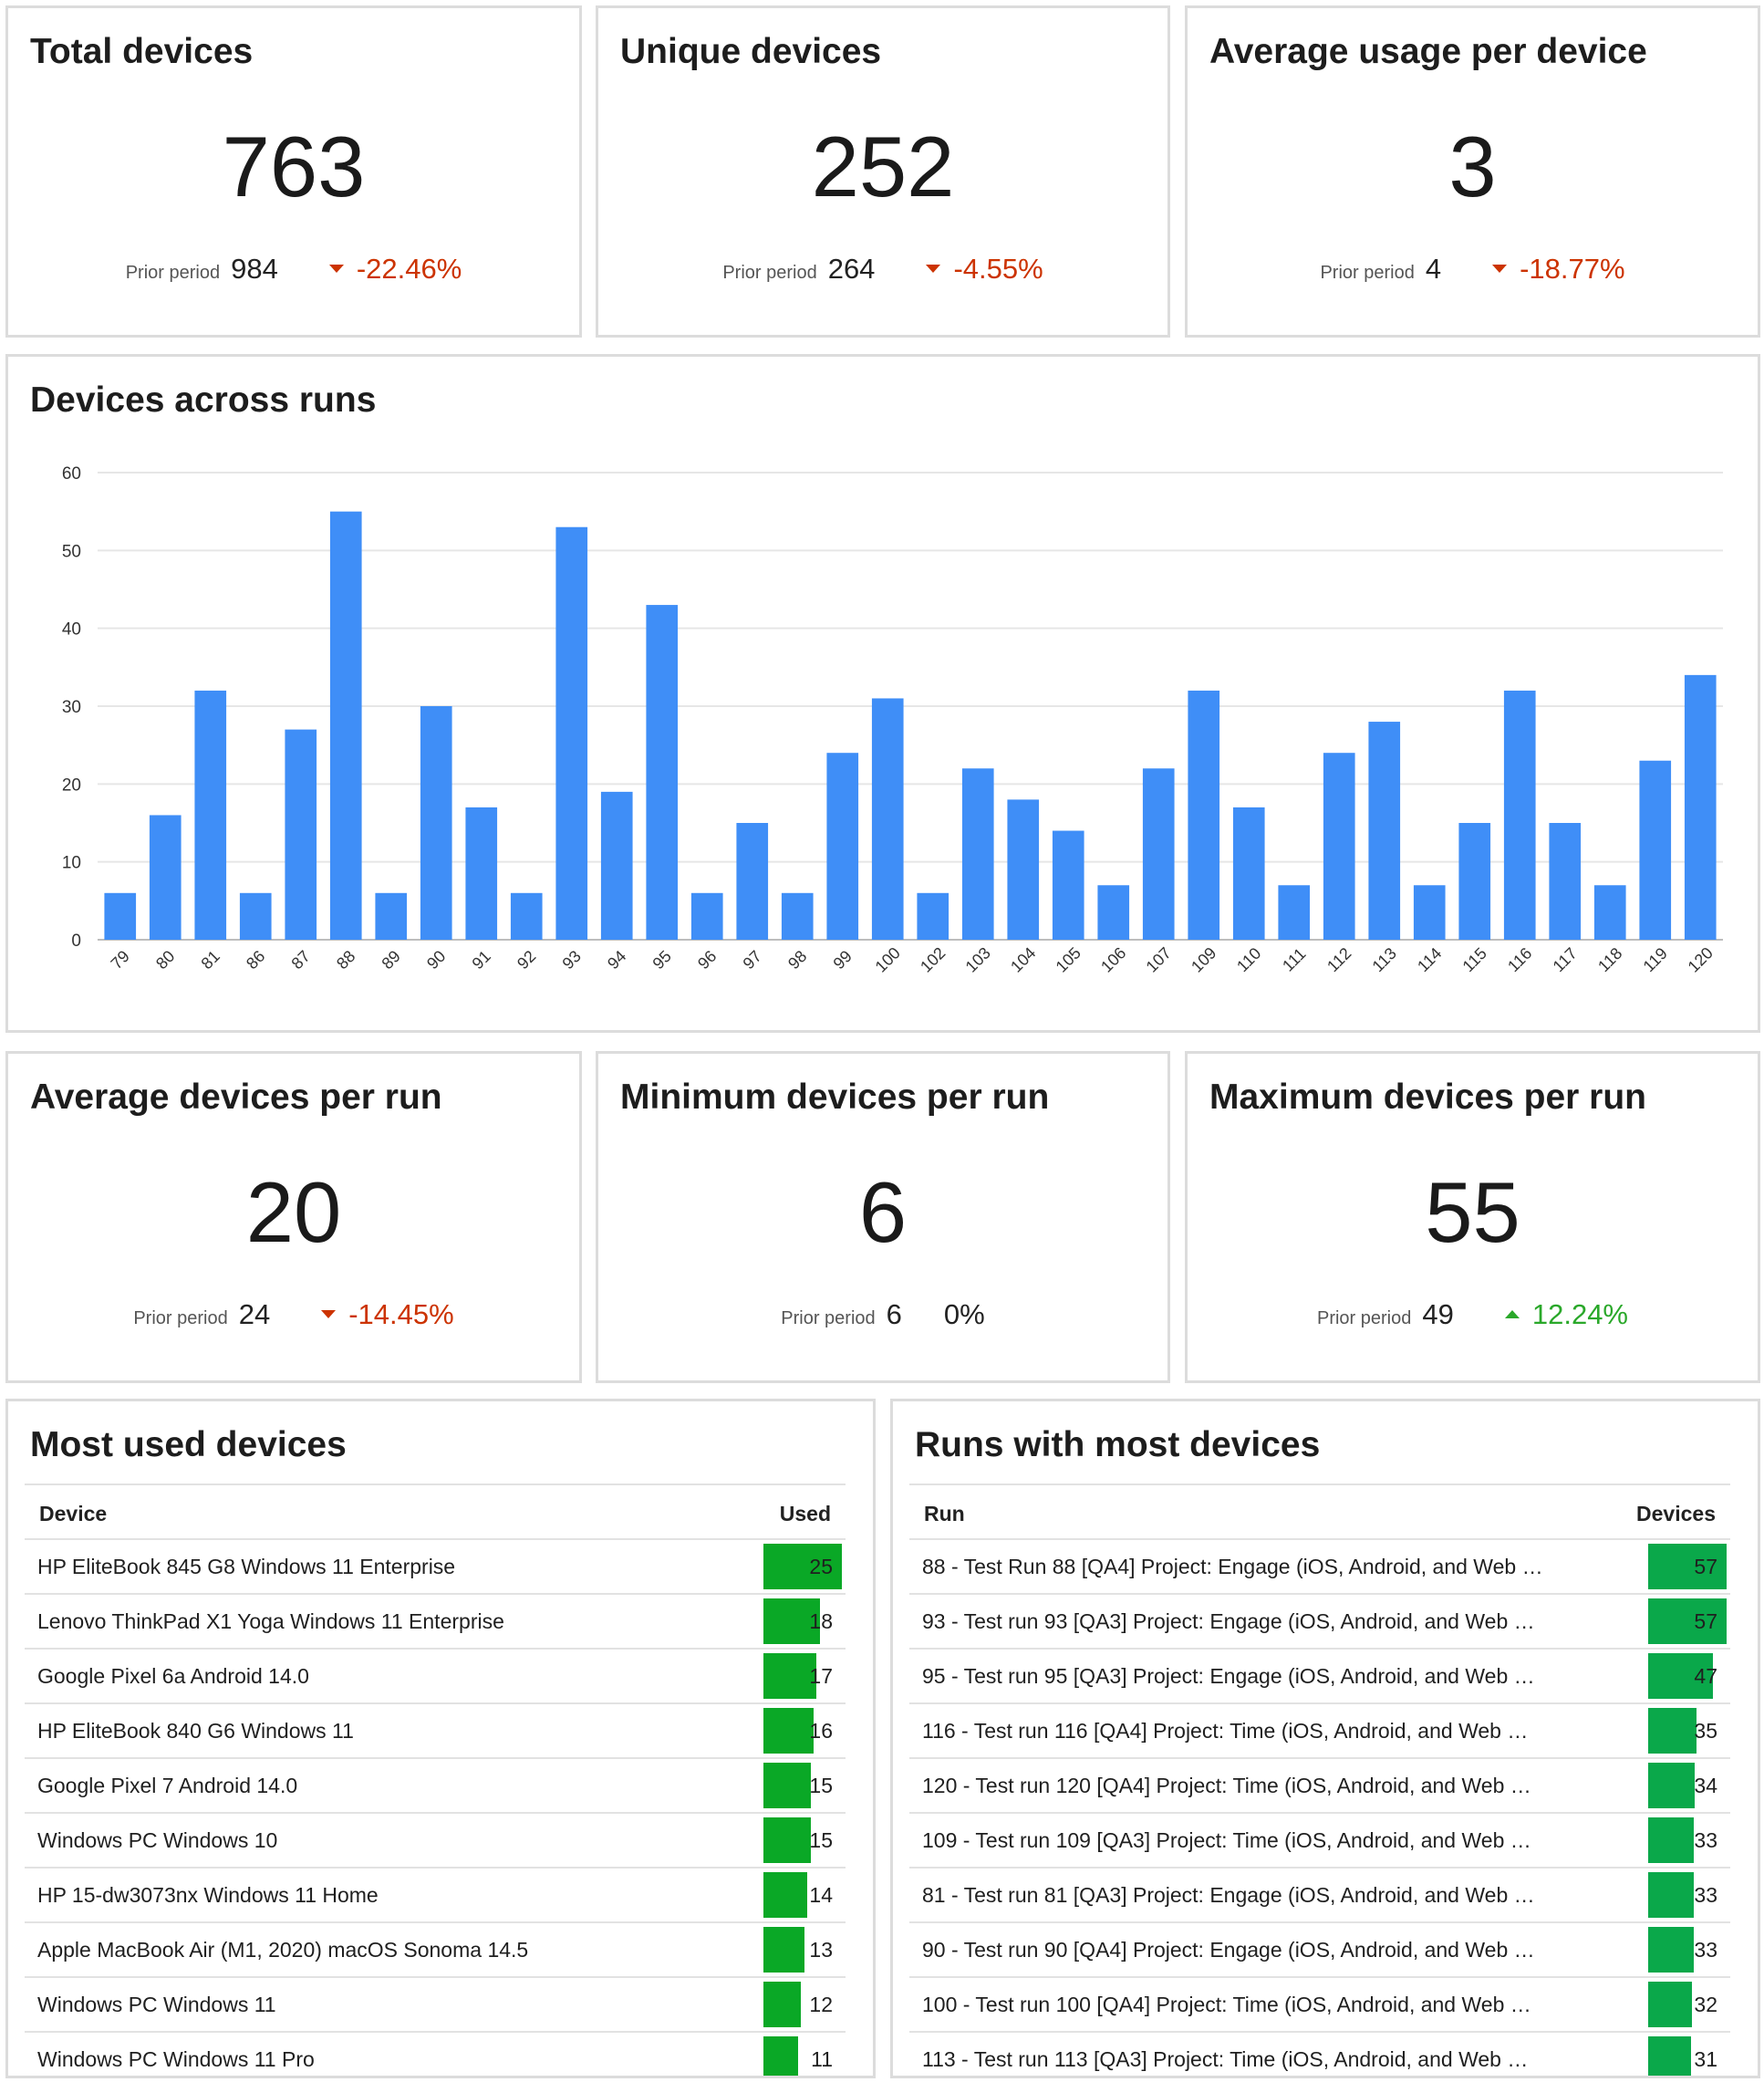  Describe the element at coordinates (821, 1566) in the screenshot. I see `bar-value: 25` at that location.